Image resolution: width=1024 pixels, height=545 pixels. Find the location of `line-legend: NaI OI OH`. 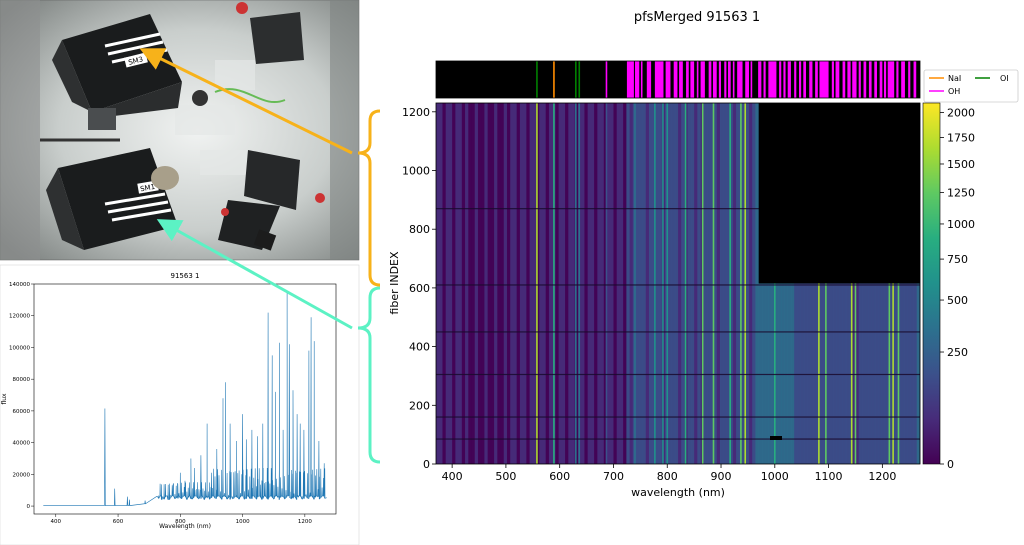

line-legend: NaI OI OH is located at coordinates (971, 86).